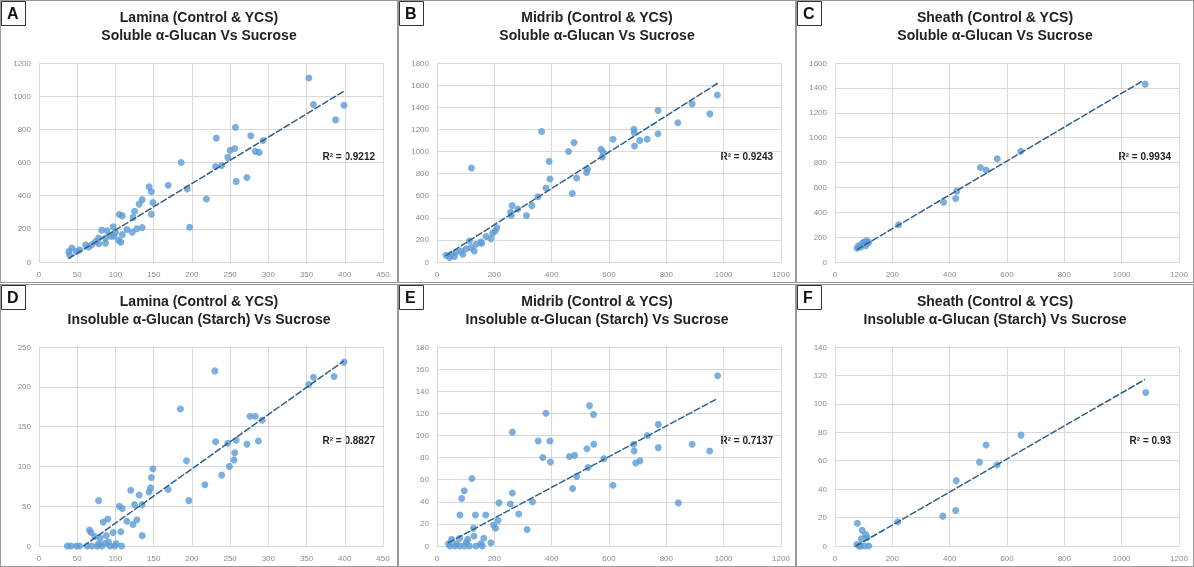 Image resolution: width=1194 pixels, height=567 pixels. Describe the element at coordinates (153, 557) in the screenshot. I see `x-tick-label: 150` at that location.